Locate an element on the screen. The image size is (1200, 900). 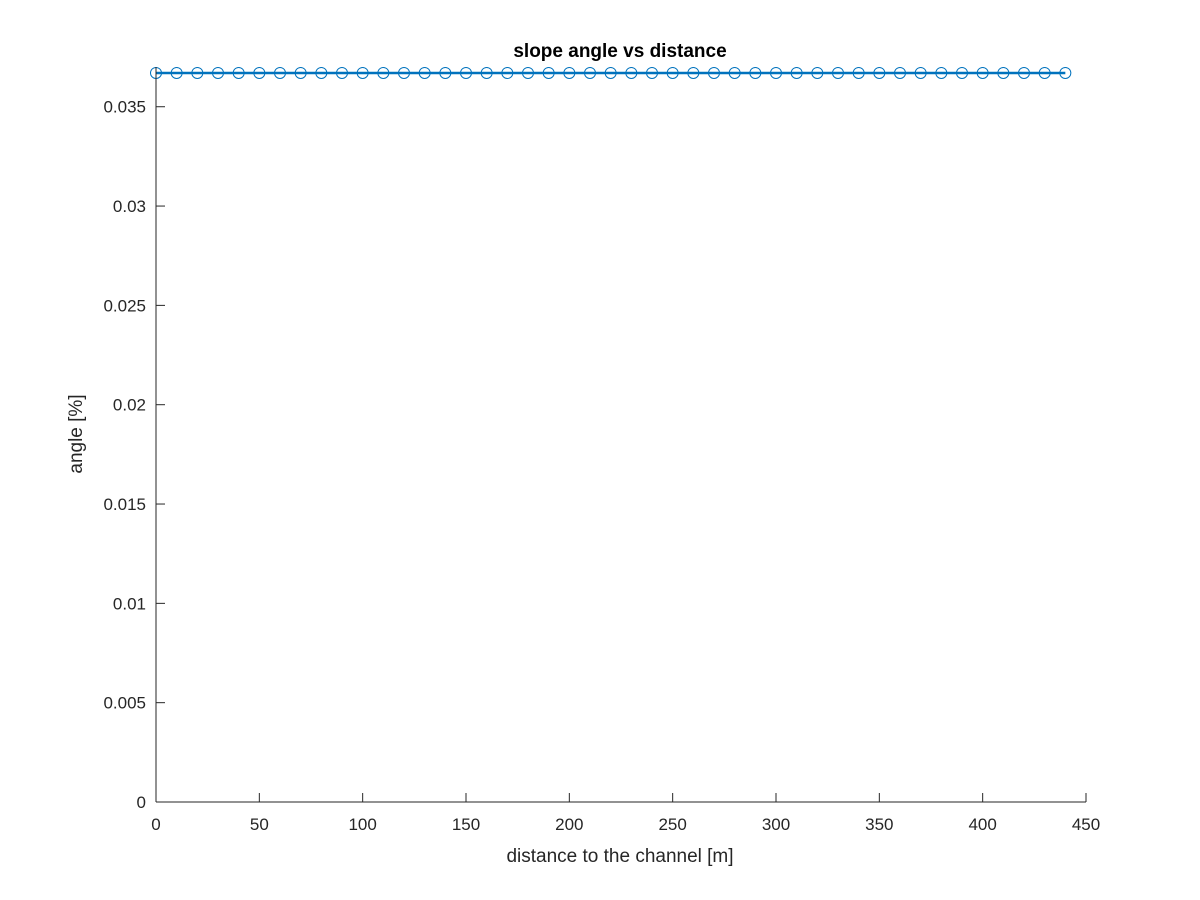
y-tick-label: 0.035 is located at coordinates (124, 107).